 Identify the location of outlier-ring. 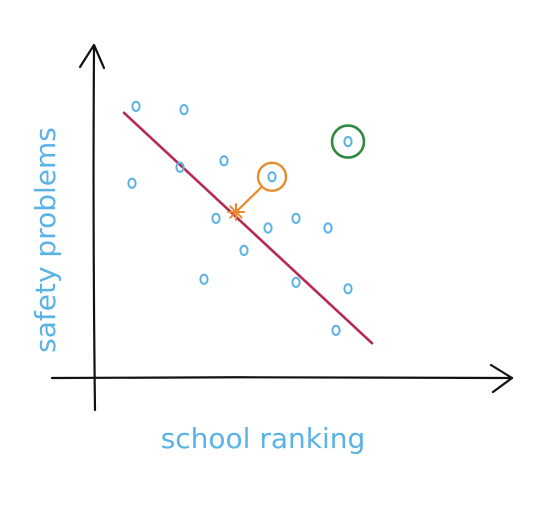
(348, 141).